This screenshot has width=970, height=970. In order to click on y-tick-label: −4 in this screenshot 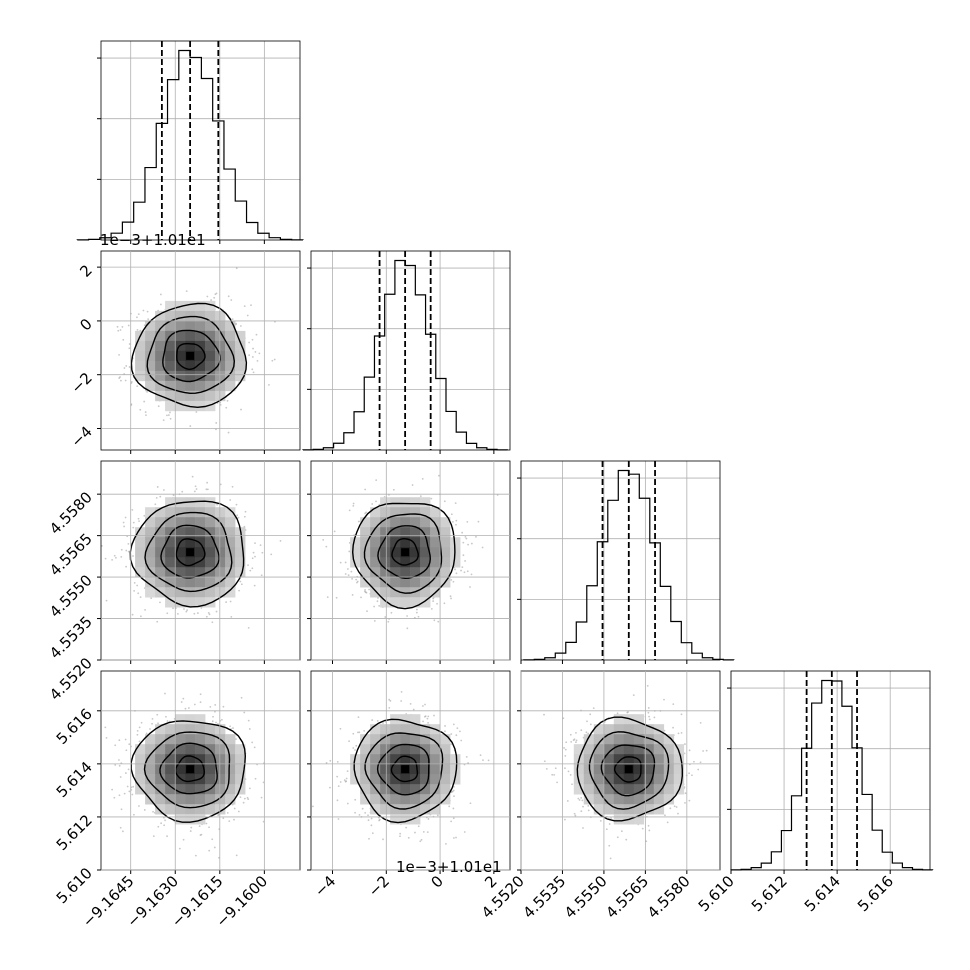, I will do `click(81, 437)`.